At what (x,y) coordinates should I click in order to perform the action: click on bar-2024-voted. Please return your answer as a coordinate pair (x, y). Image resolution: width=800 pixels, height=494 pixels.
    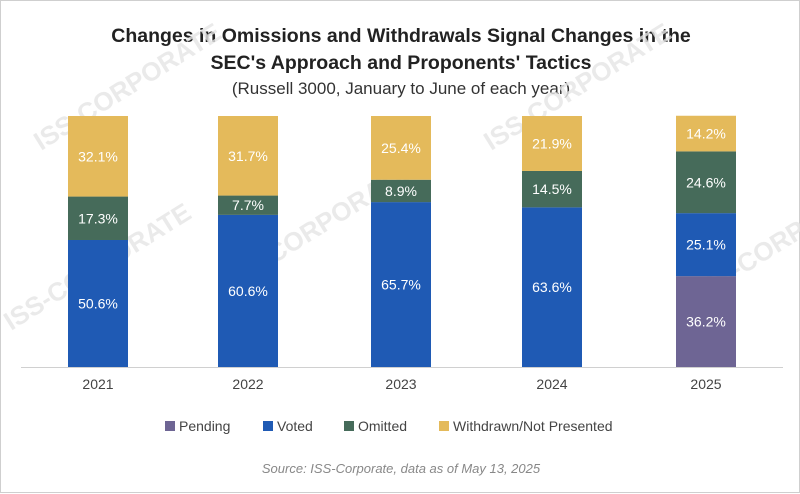
    Looking at the image, I should click on (552, 287).